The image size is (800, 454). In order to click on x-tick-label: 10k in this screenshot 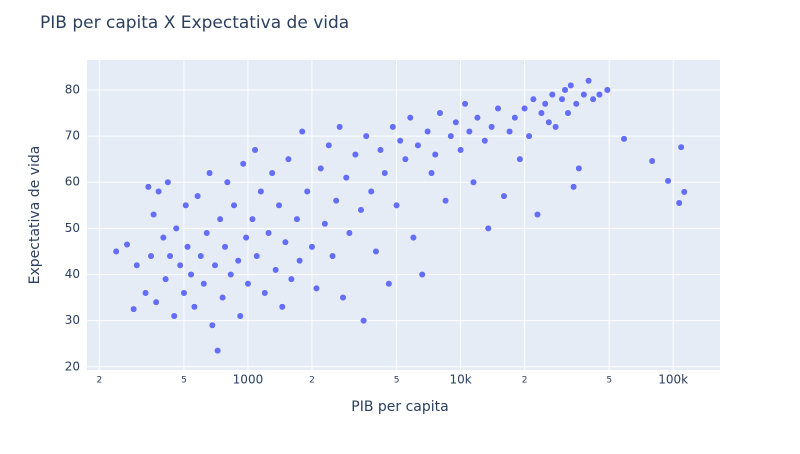, I will do `click(460, 380)`.